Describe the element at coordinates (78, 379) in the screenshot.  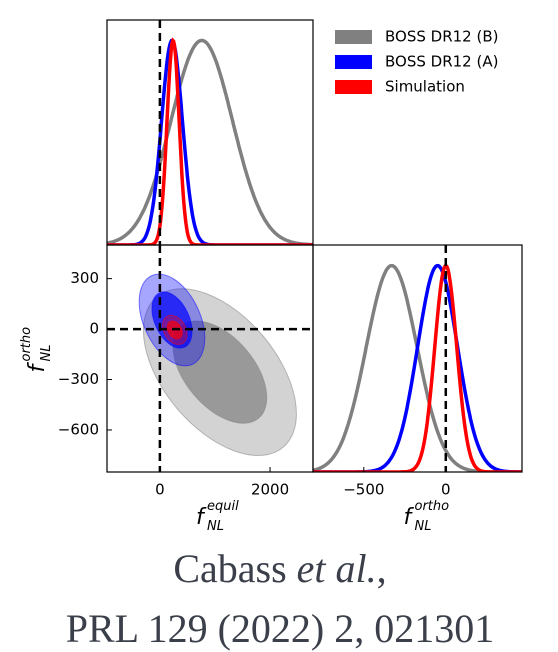
I see `y-tick-label: −300` at that location.